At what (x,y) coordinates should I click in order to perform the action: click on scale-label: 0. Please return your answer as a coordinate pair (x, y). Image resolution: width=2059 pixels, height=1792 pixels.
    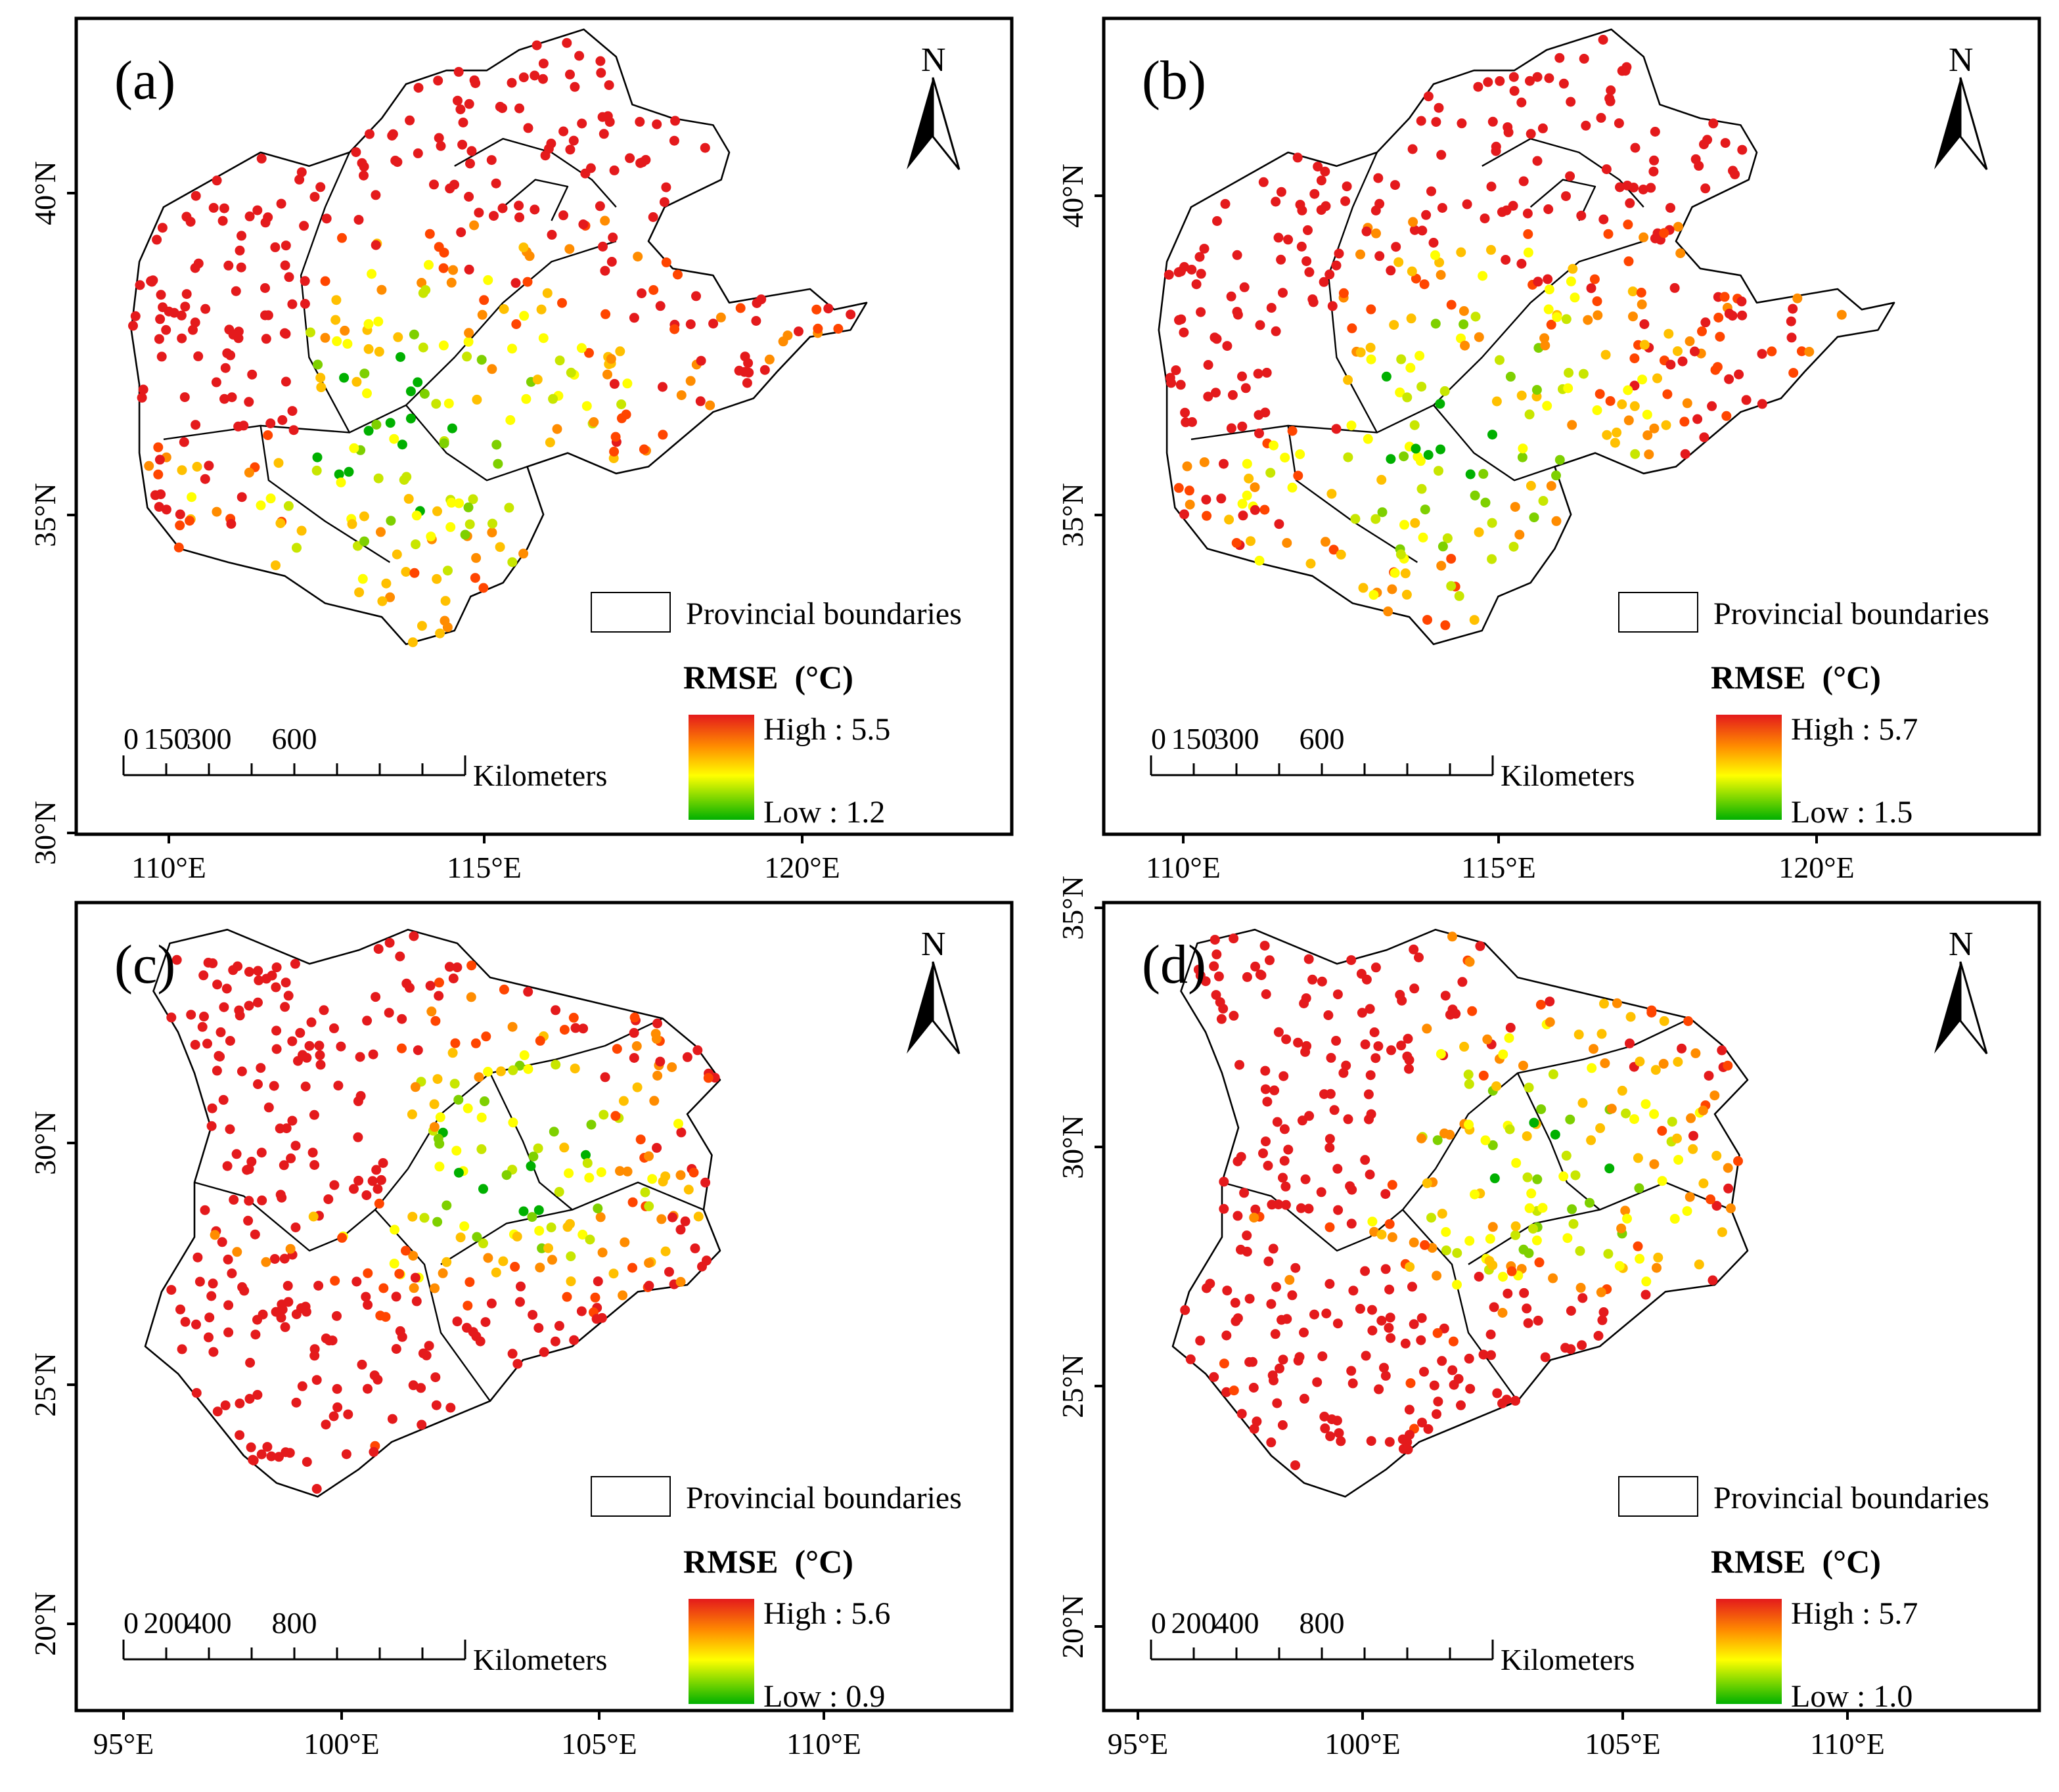
    Looking at the image, I should click on (131, 738).